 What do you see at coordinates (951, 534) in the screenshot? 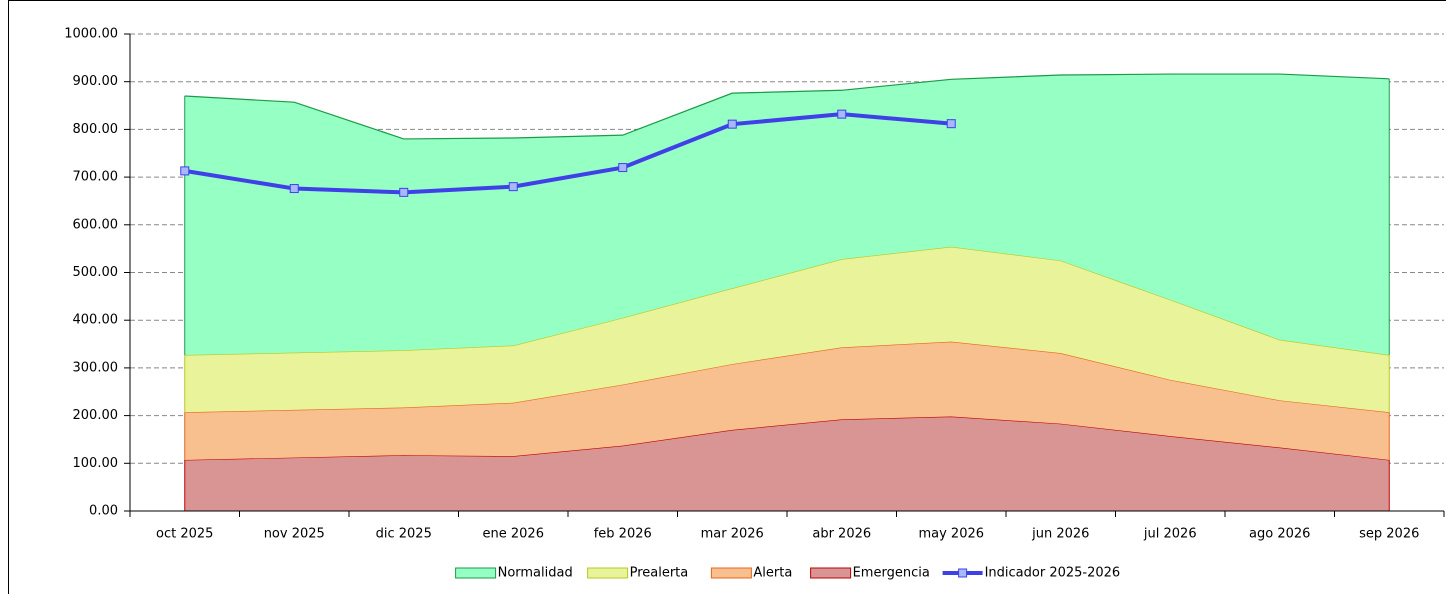
I see `x-tick-label: may 2026` at bounding box center [951, 534].